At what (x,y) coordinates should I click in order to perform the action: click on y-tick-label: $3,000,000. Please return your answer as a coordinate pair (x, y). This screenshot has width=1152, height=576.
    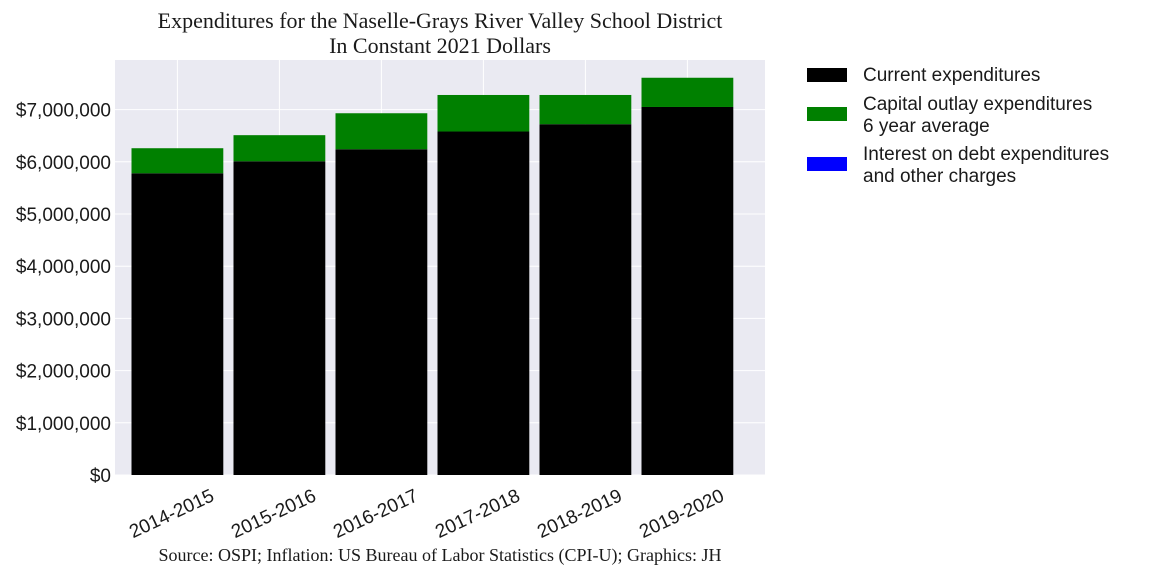
    Looking at the image, I should click on (63, 319).